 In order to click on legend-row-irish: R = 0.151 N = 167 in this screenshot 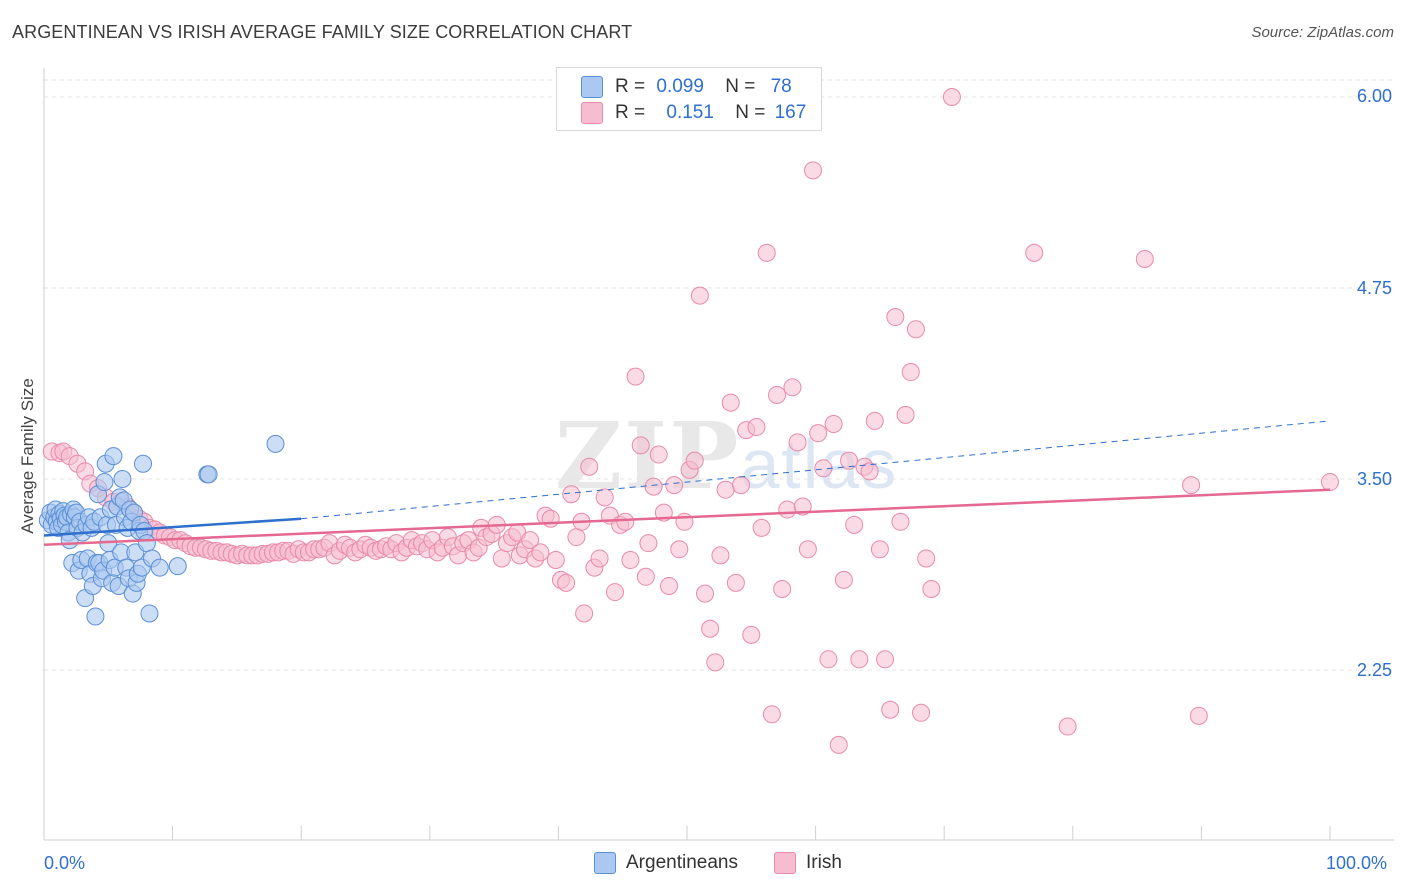, I will do `click(693, 114)`.